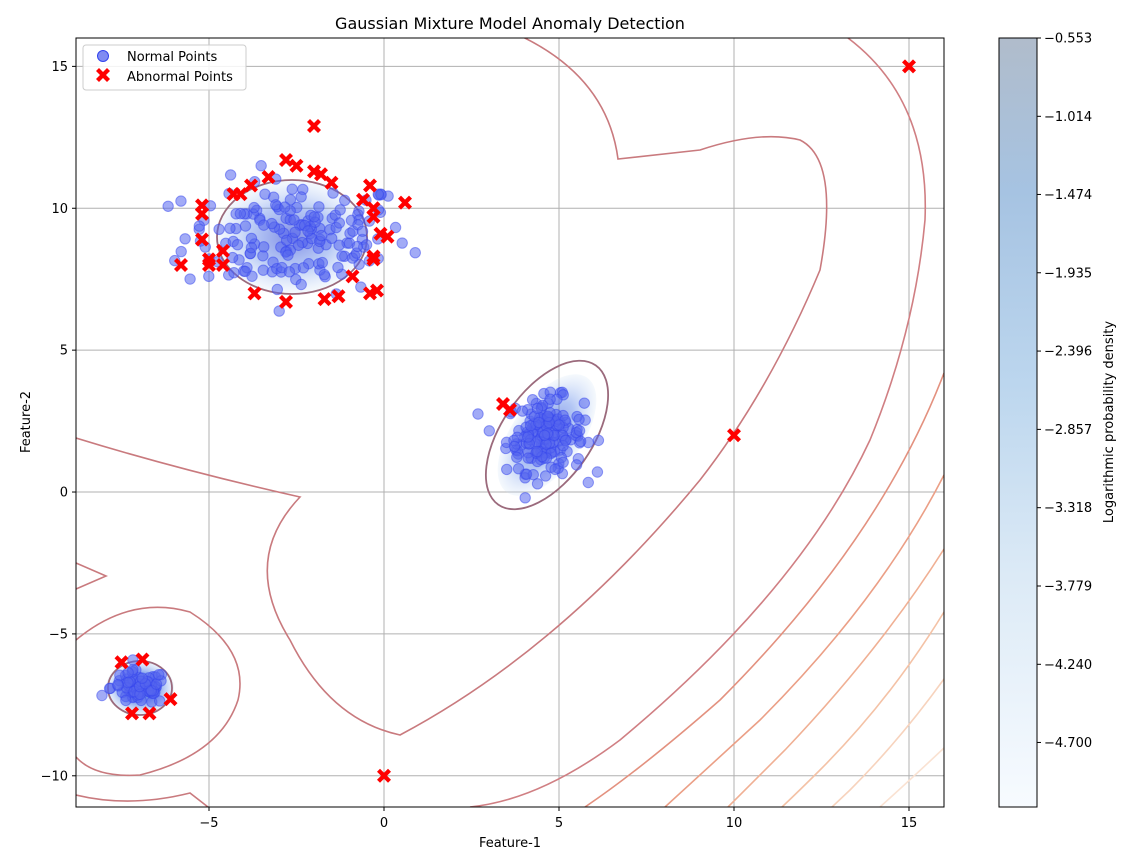  I want to click on colorbar-tick-label: −1.014, so click(1068, 117).